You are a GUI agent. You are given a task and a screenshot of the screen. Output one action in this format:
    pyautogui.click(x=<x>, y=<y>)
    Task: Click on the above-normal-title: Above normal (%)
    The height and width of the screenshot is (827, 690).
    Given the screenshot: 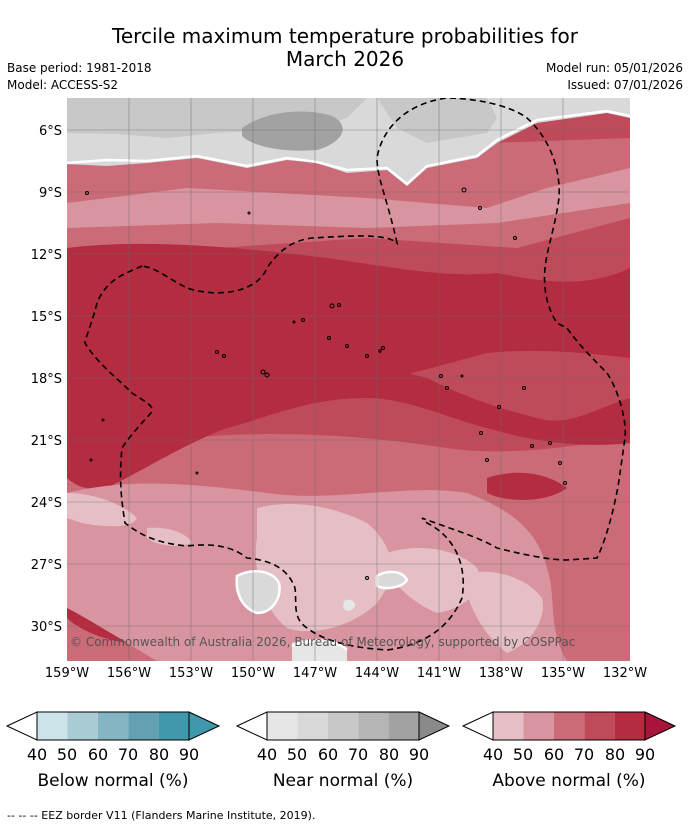 What is the action you would take?
    pyautogui.click(x=569, y=781)
    